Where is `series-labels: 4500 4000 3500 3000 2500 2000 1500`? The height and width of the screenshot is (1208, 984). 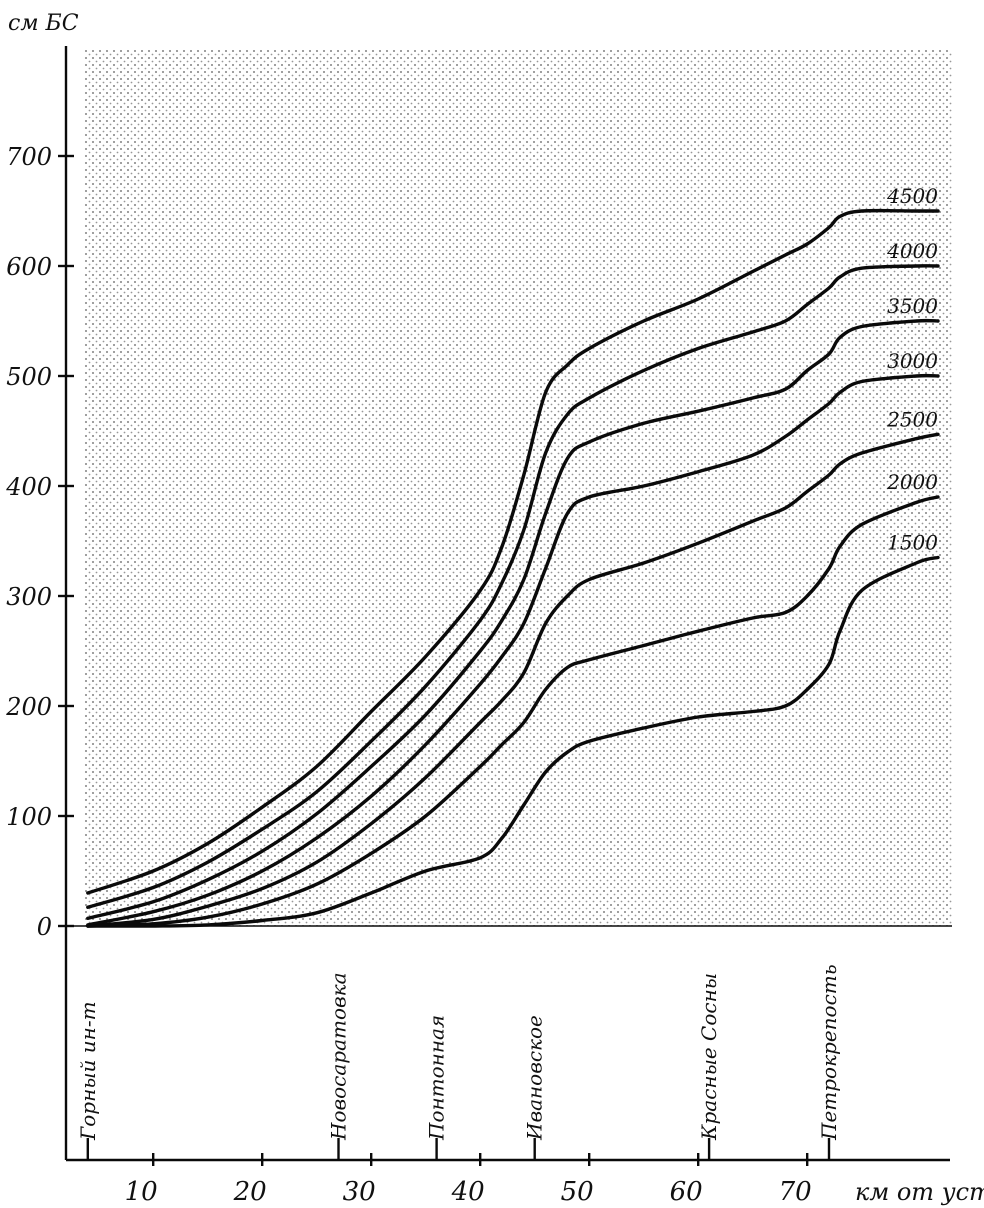 series-labels: 4500 4000 3500 3000 2500 2000 1500 is located at coordinates (912, 369).